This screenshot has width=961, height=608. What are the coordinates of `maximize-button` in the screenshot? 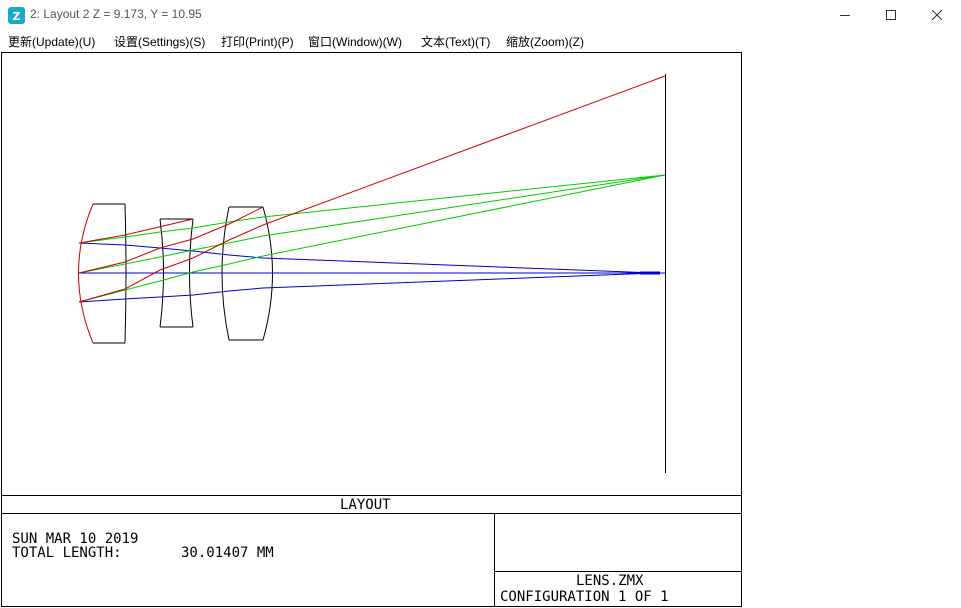 It's located at (891, 15).